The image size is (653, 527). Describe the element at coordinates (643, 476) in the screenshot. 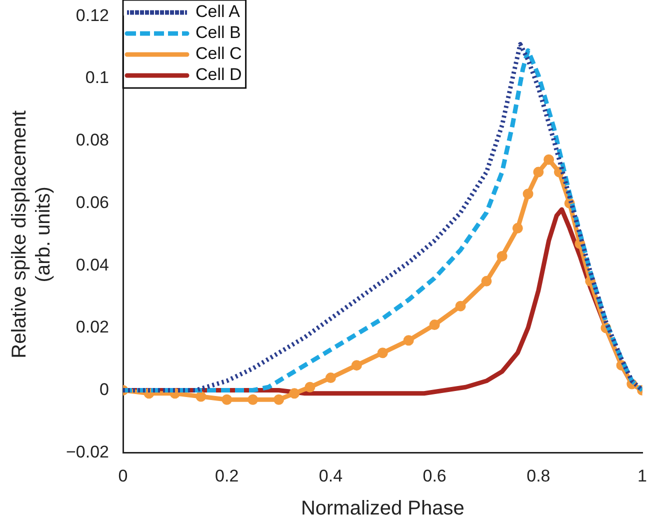

I see `x-tick-label: 1` at that location.